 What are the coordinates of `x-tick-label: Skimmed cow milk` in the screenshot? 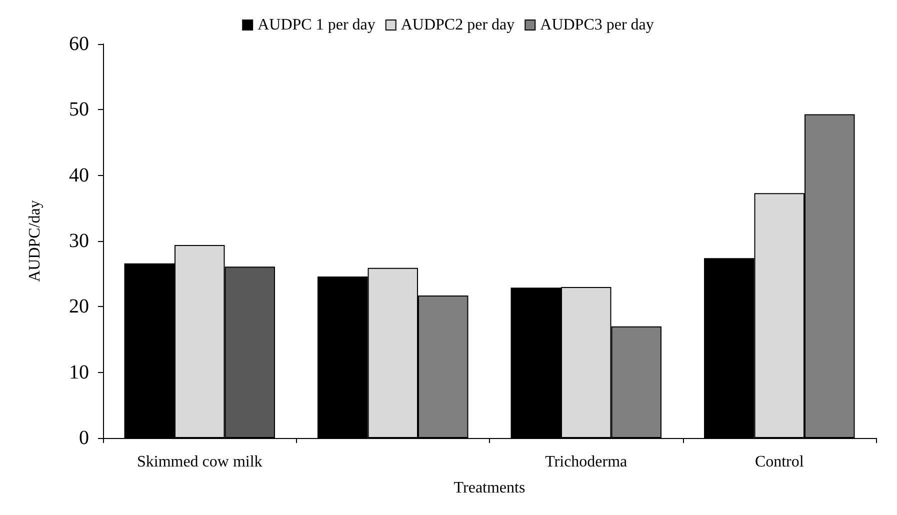 It's located at (199, 462).